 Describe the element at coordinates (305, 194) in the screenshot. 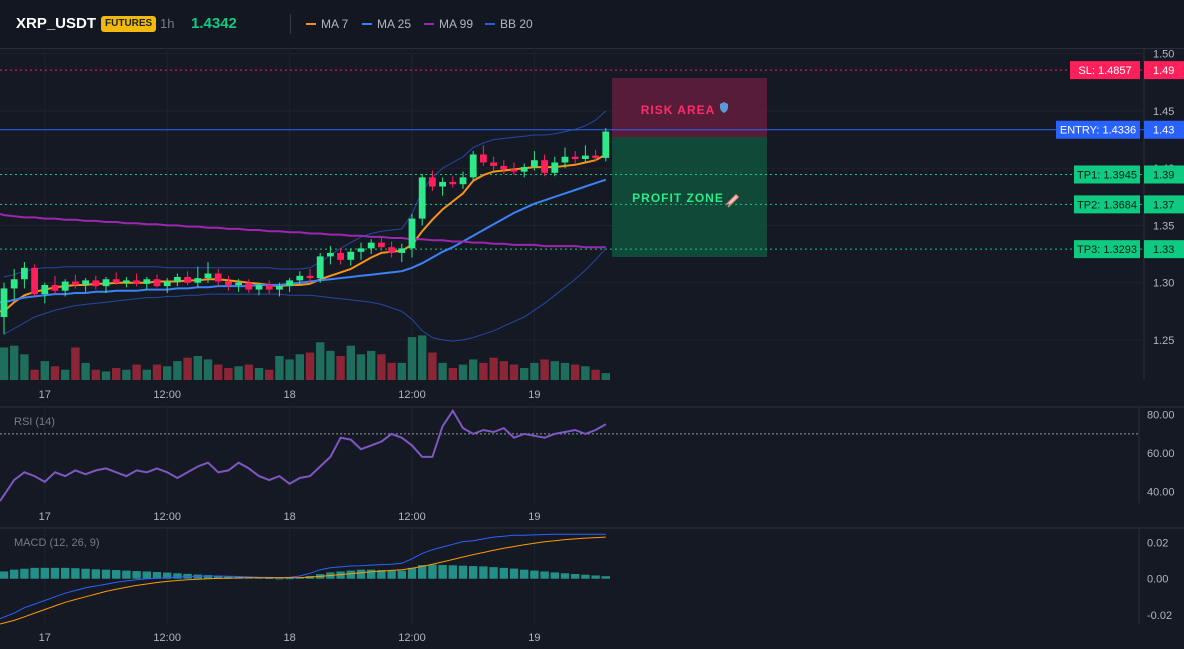

I see `series-line-bb-20-upper` at that location.